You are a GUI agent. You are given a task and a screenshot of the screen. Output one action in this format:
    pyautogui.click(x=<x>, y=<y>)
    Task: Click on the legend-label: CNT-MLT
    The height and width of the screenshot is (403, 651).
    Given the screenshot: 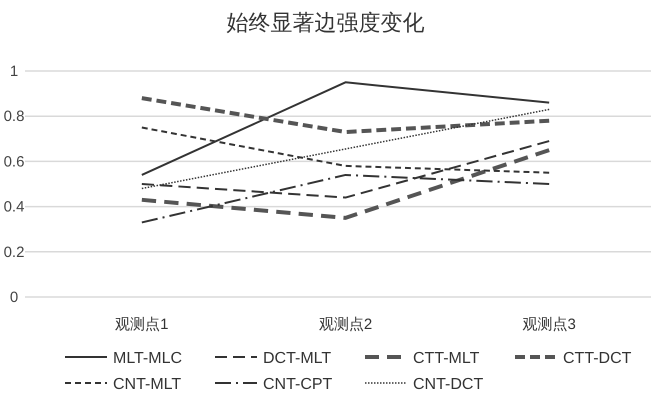 What is the action you would take?
    pyautogui.click(x=147, y=384)
    